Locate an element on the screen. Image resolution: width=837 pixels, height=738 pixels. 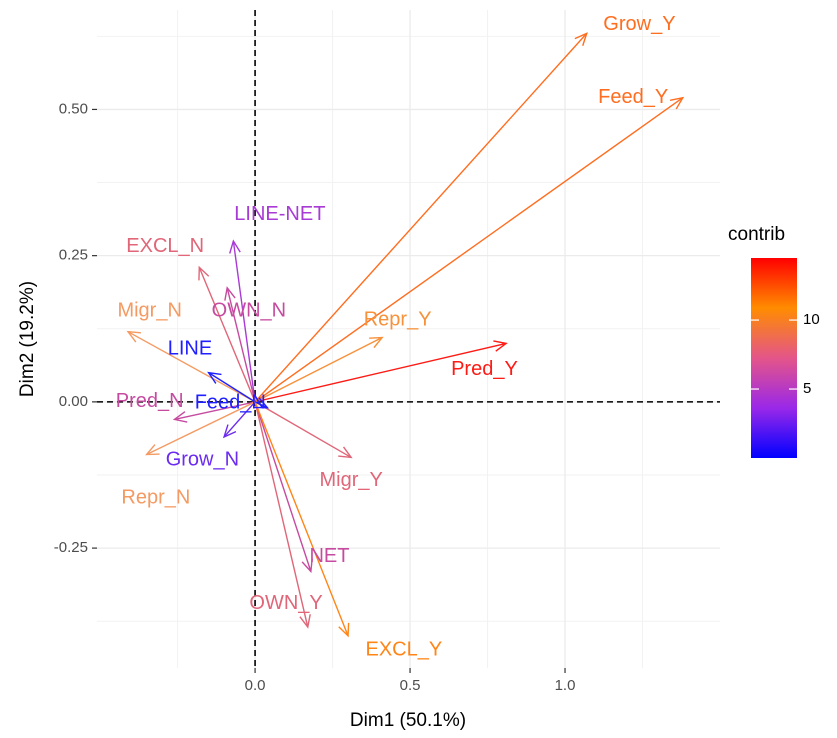
arrow-migr-y is located at coordinates (303, 430).